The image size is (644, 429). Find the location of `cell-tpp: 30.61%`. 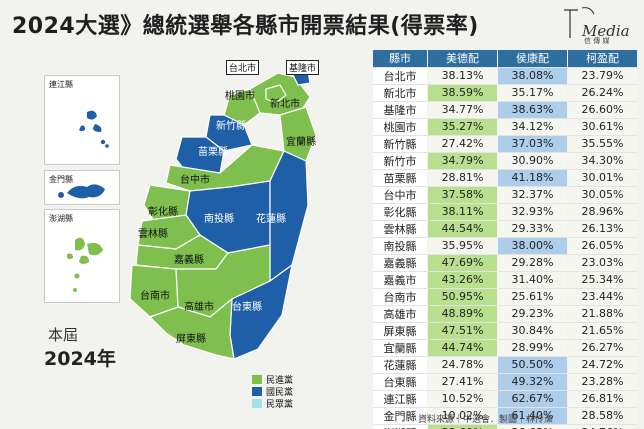

cell-tpp: 30.61% is located at coordinates (602, 126).